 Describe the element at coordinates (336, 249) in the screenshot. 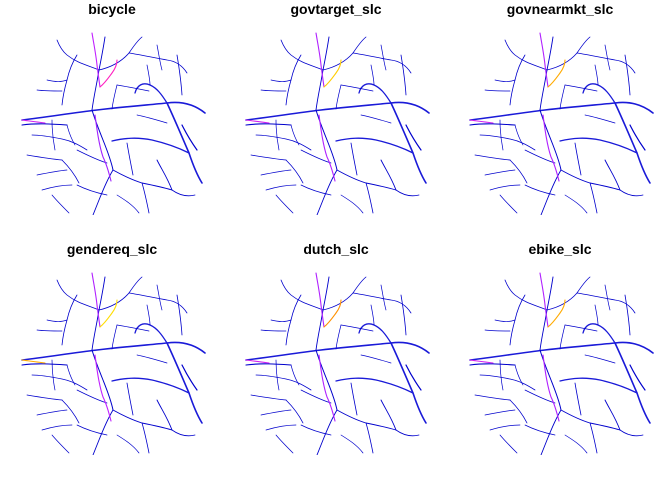

I see `panel-title: dutch_slc` at that location.